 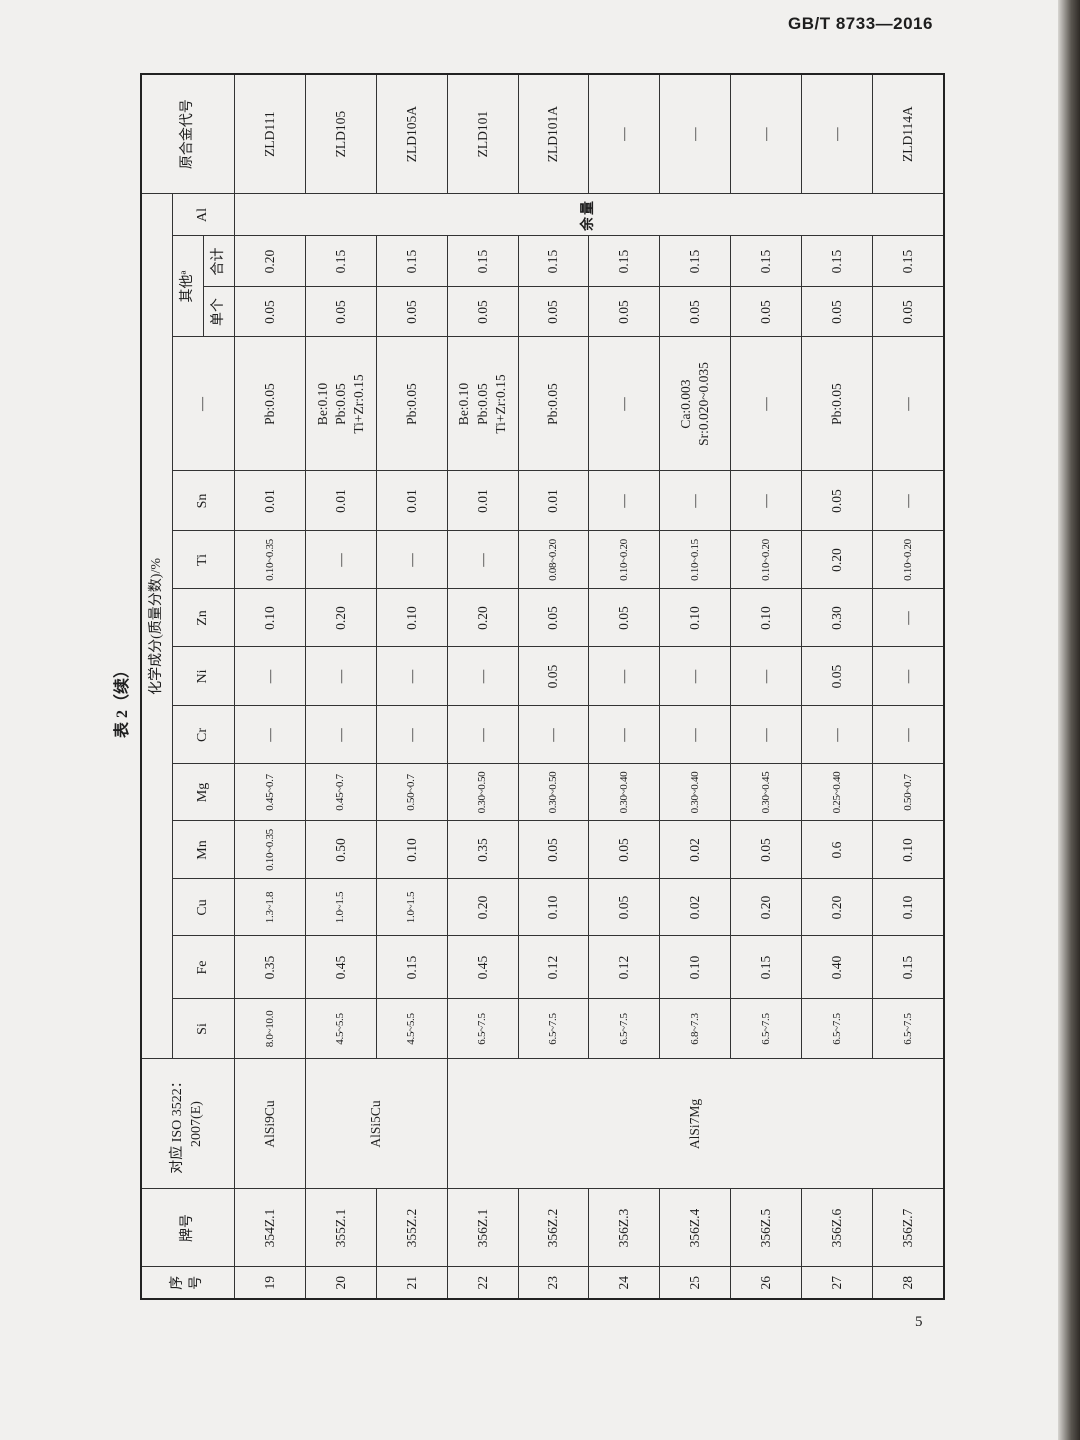 What do you see at coordinates (270, 261) in the screenshot?
I see `others-total-cell: 0.20` at bounding box center [270, 261].